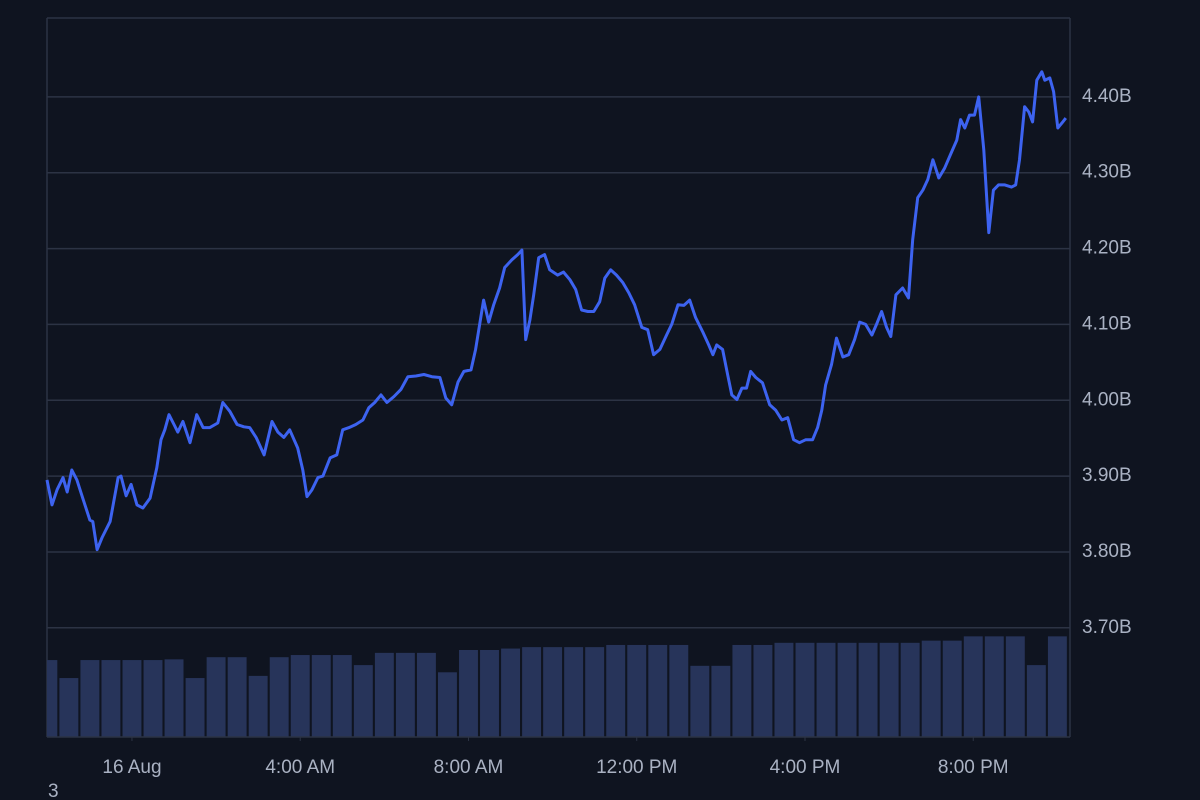 The width and height of the screenshot is (1200, 800). What do you see at coordinates (300, 767) in the screenshot?
I see `x-tick-label: 4:00 AM` at bounding box center [300, 767].